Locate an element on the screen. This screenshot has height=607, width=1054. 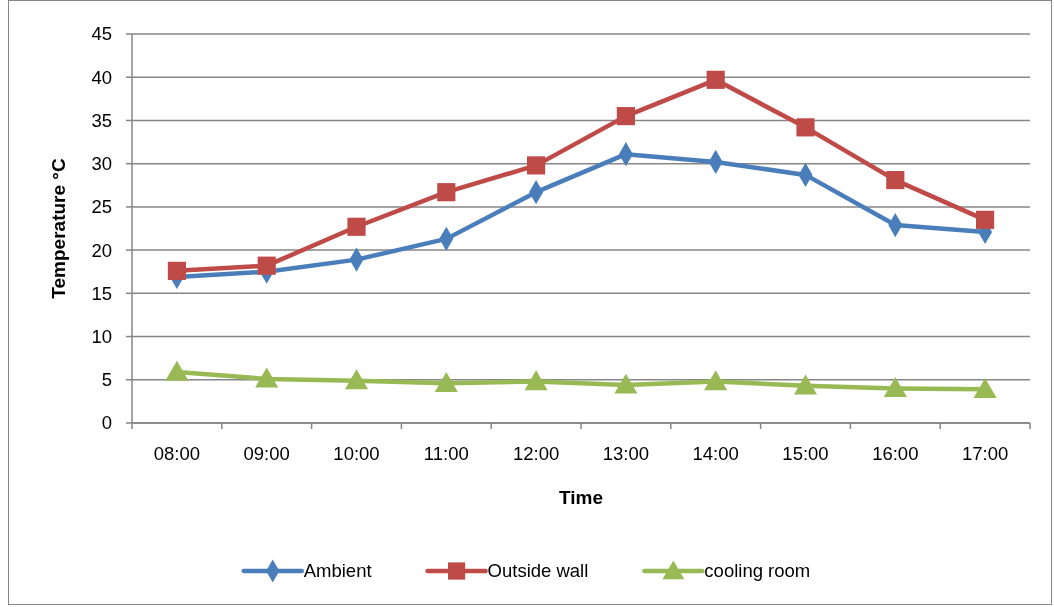
x-tick-label: 10:00 is located at coordinates (356, 454).